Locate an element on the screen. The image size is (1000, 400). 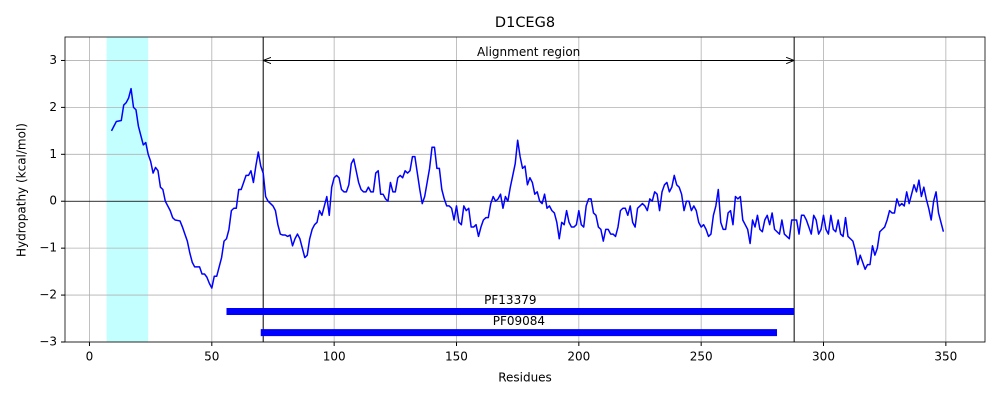
x-tick-label: 350 is located at coordinates (945, 357).